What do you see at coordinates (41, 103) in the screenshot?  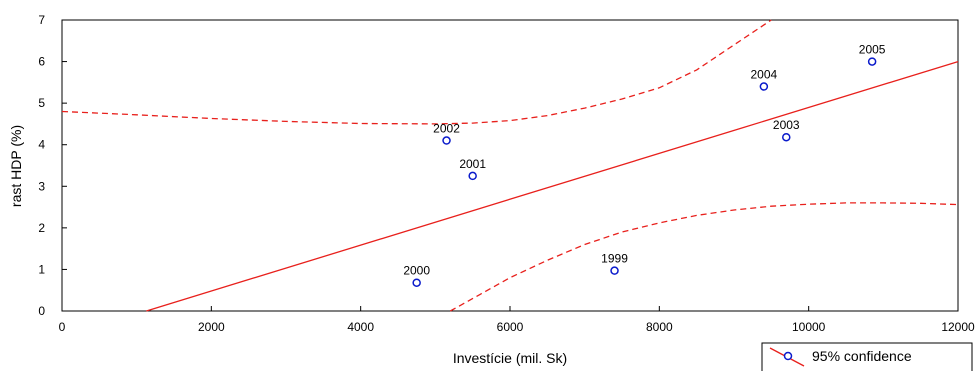 I see `y-tick-label: 5` at bounding box center [41, 103].